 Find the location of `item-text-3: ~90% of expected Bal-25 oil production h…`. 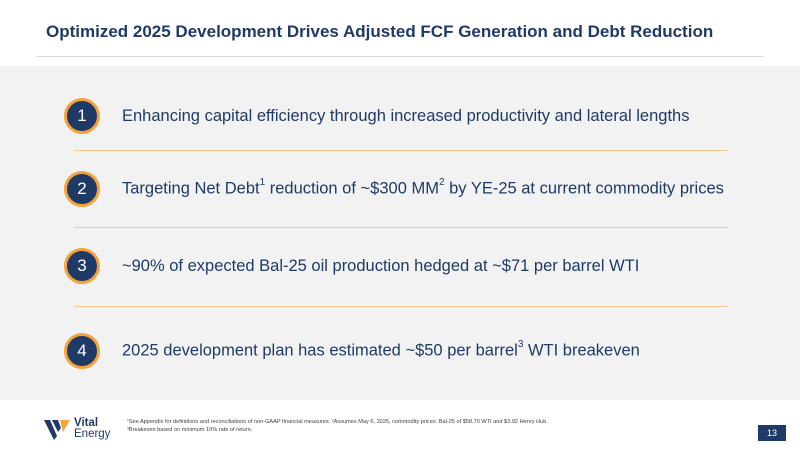

item-text-3: ~90% of expected Bal-25 oil production h… is located at coordinates (381, 265).